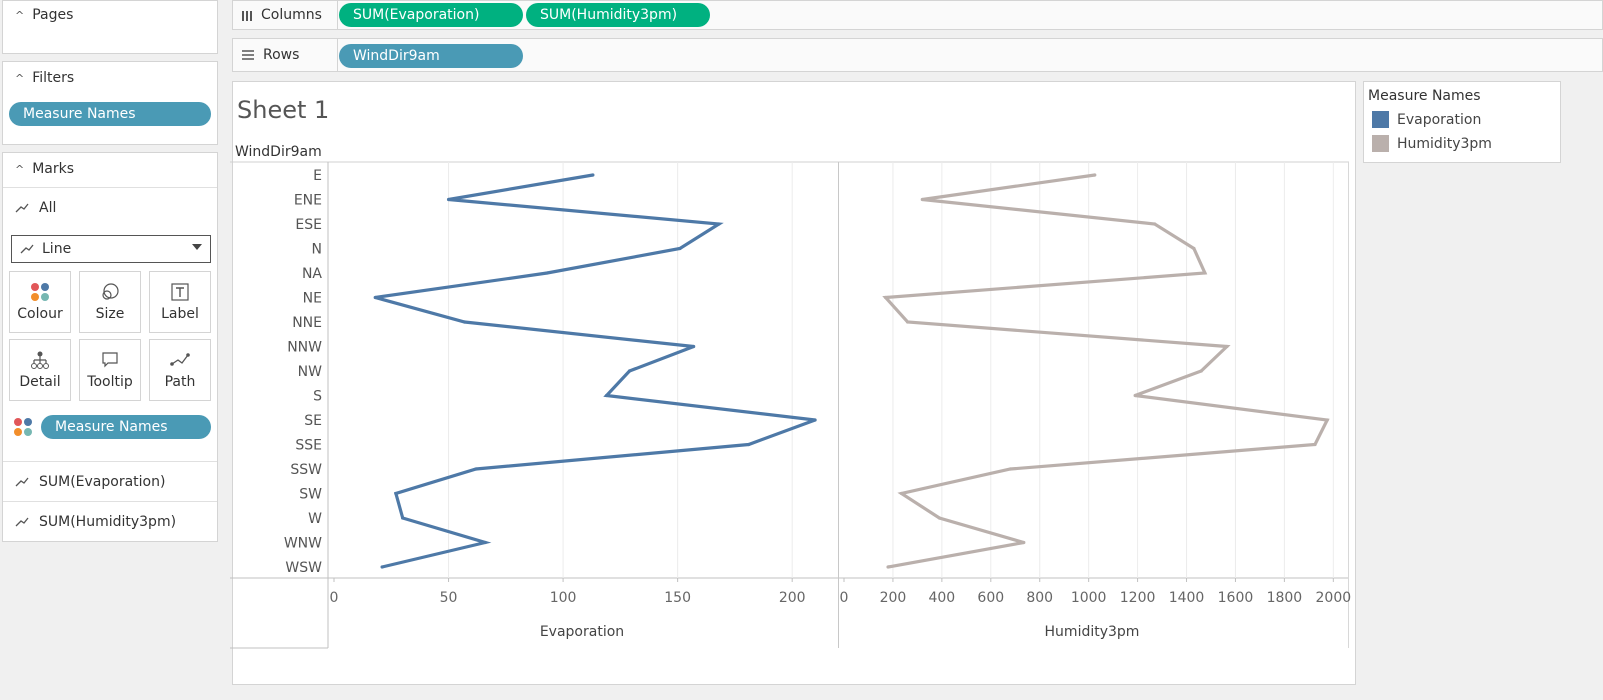 This screenshot has height=700, width=1603. What do you see at coordinates (110, 314) in the screenshot?
I see `size-label: Size` at bounding box center [110, 314].